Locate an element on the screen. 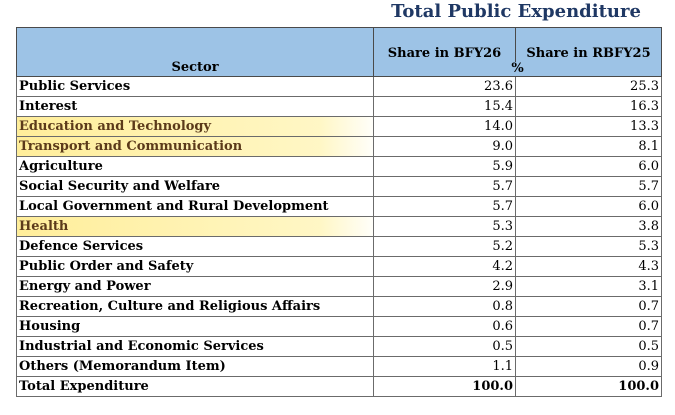 The width and height of the screenshot is (675, 415). bfy26-cell: 0.6 is located at coordinates (444, 326).